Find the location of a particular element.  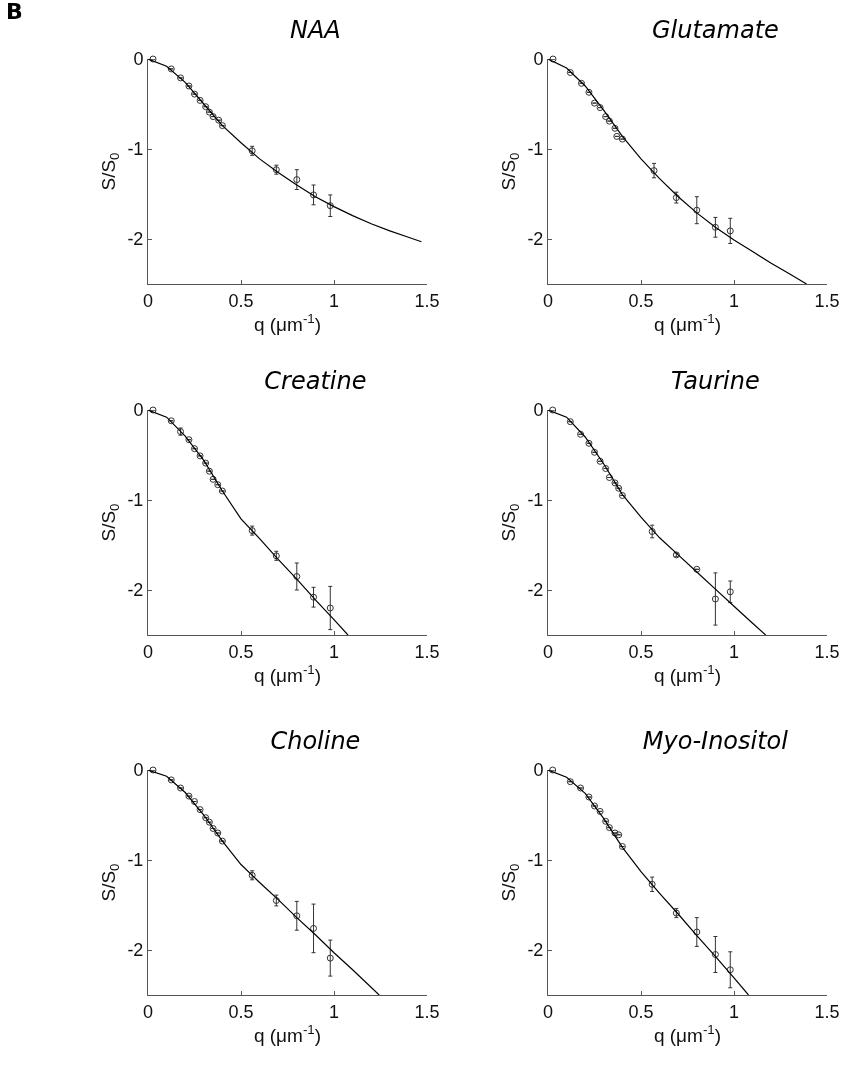

chart-title: Choline is located at coordinates (315, 740).